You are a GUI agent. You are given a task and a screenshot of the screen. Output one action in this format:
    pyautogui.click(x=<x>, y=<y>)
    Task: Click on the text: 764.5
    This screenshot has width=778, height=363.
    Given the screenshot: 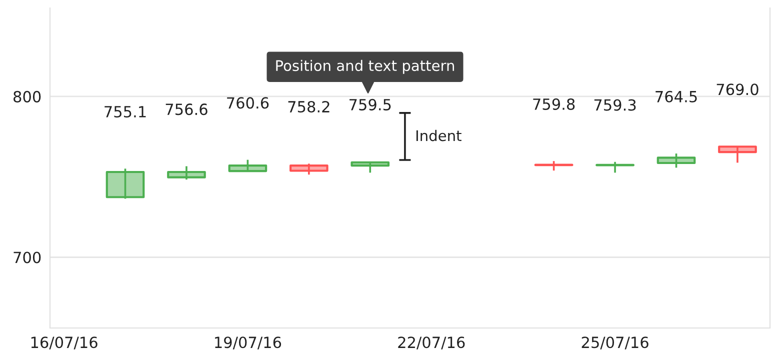 What is the action you would take?
    pyautogui.click(x=676, y=96)
    